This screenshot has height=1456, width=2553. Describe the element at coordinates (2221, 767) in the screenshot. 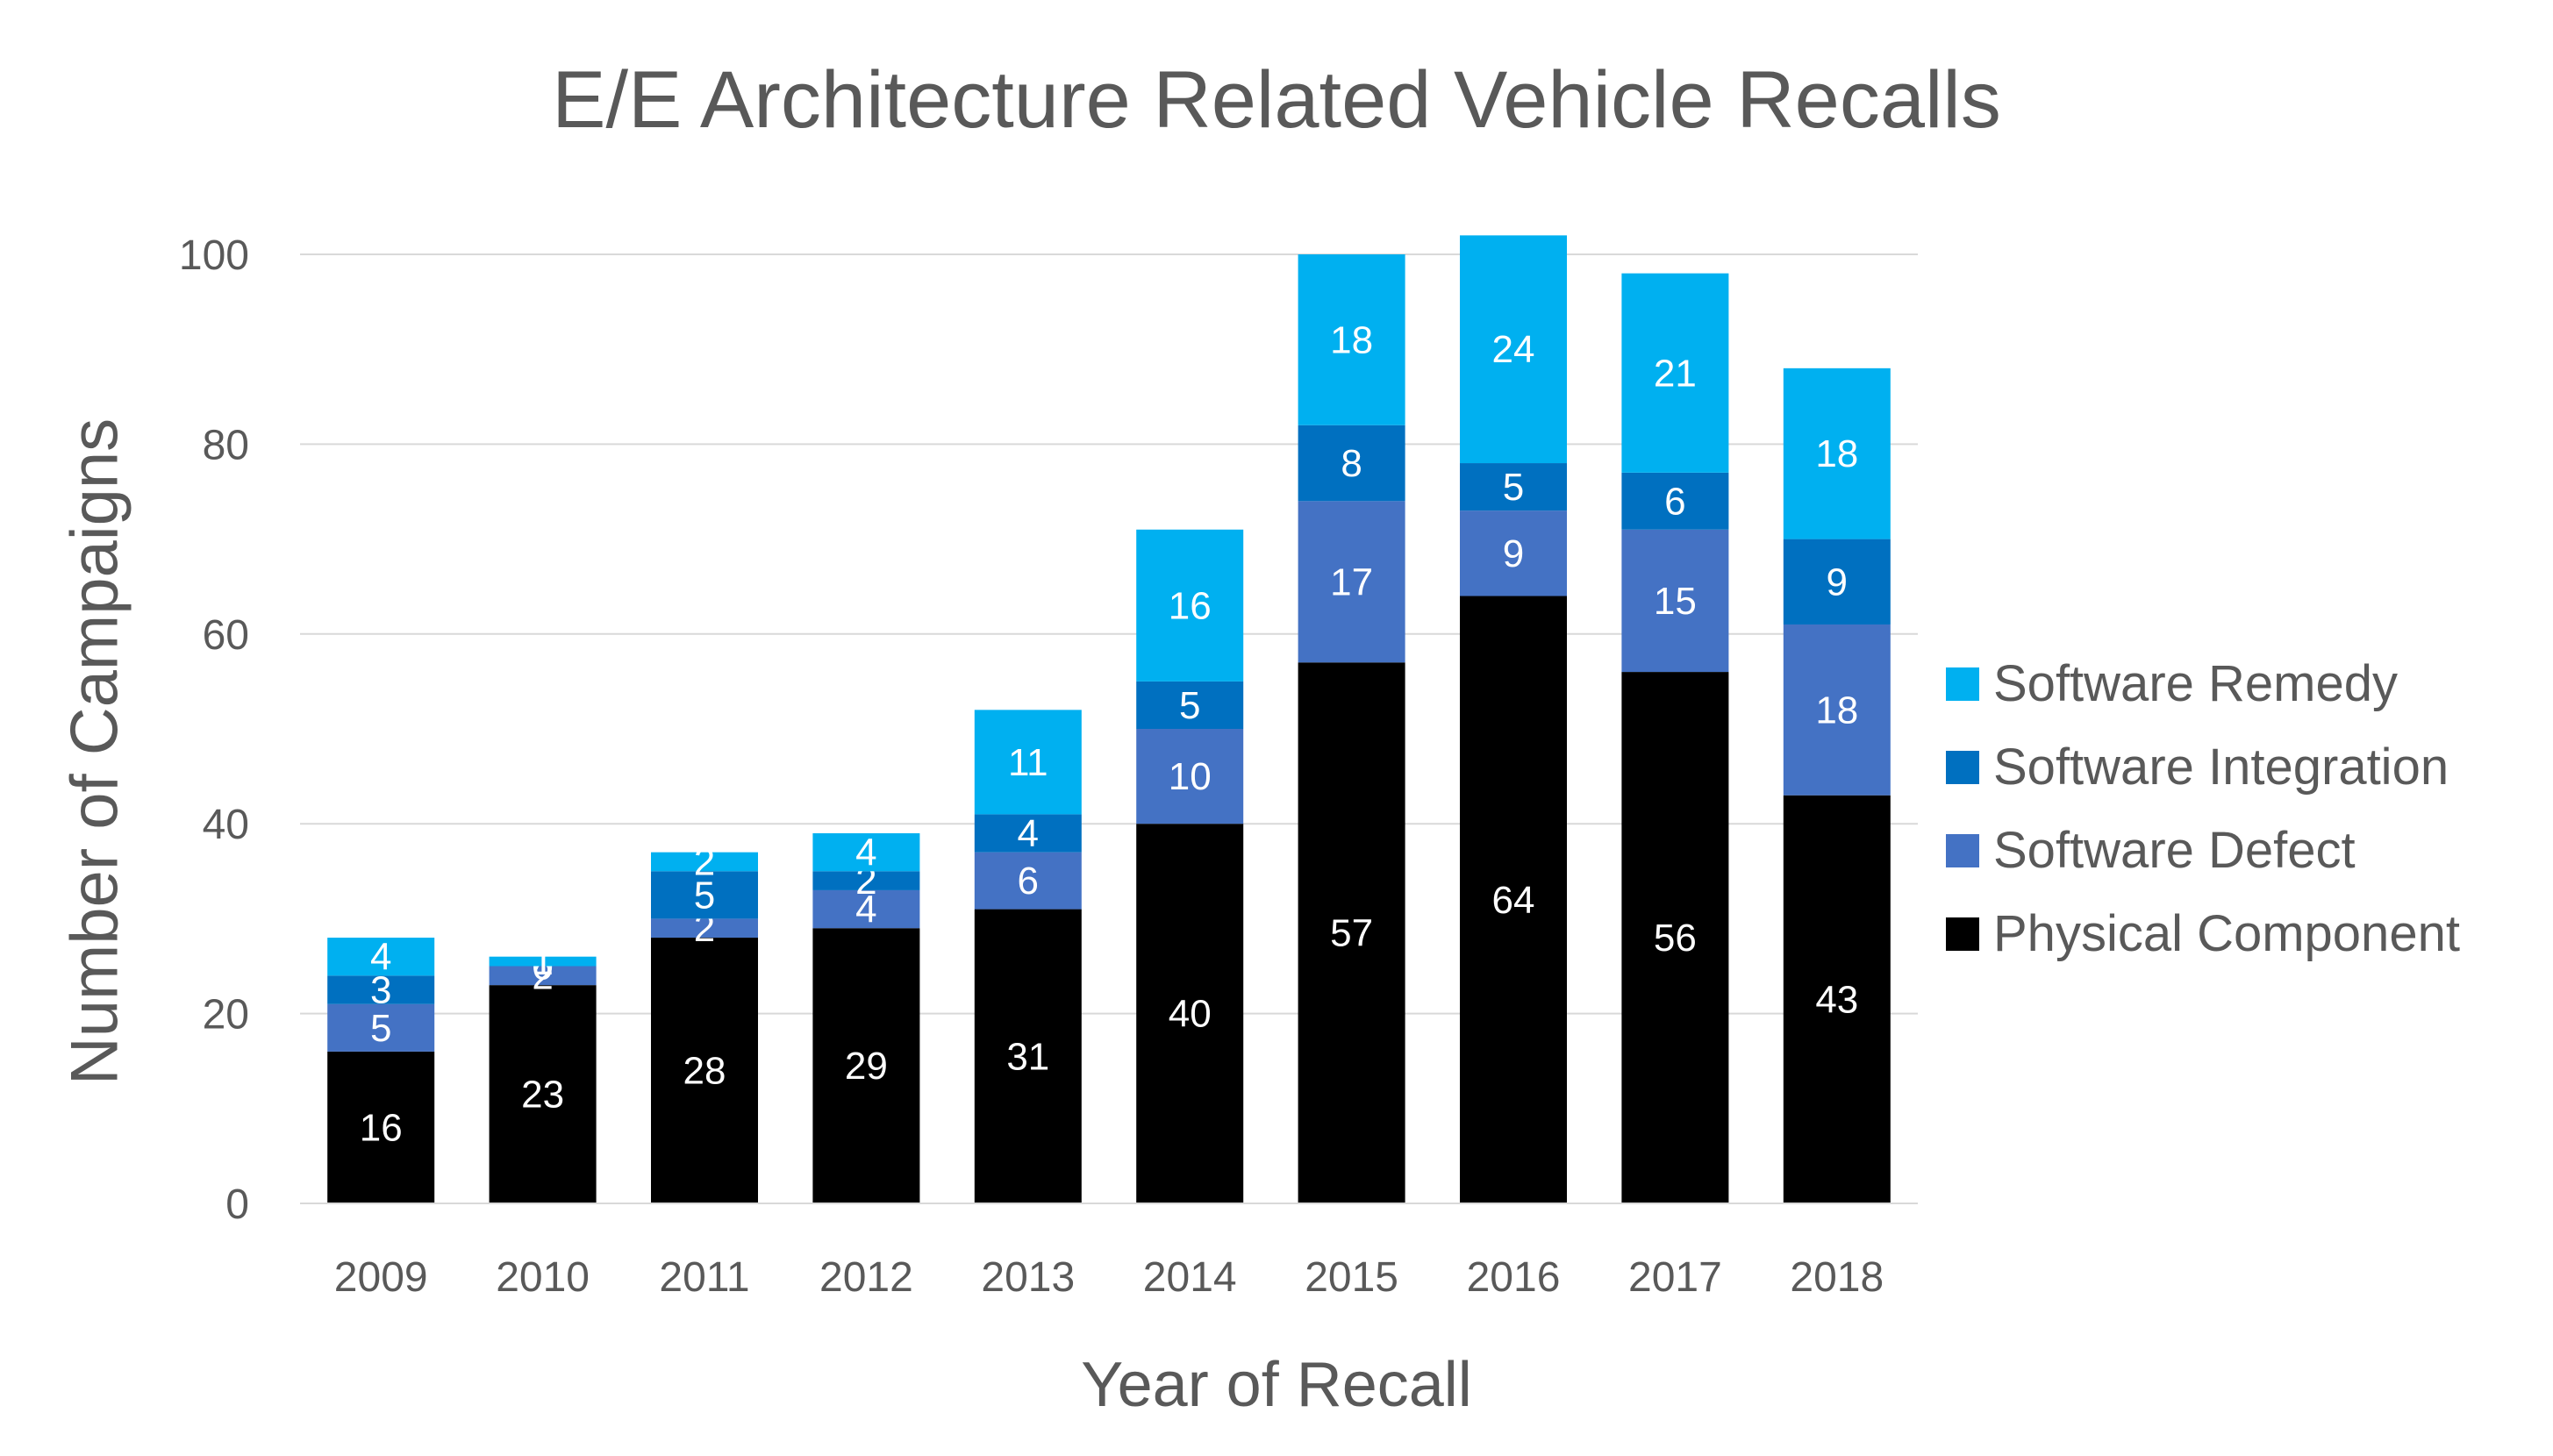

I see `legend-label: Software Integration` at that location.